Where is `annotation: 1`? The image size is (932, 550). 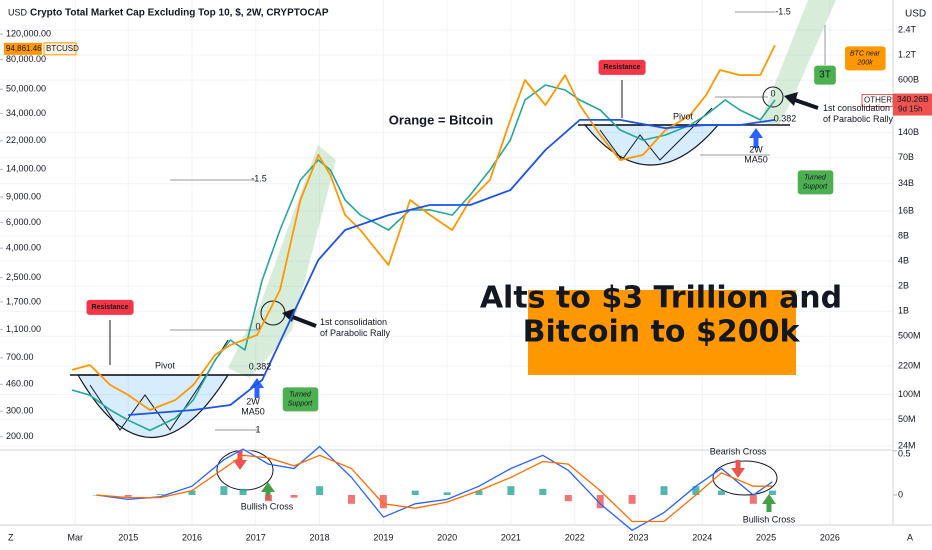
annotation: 1 is located at coordinates (257, 429).